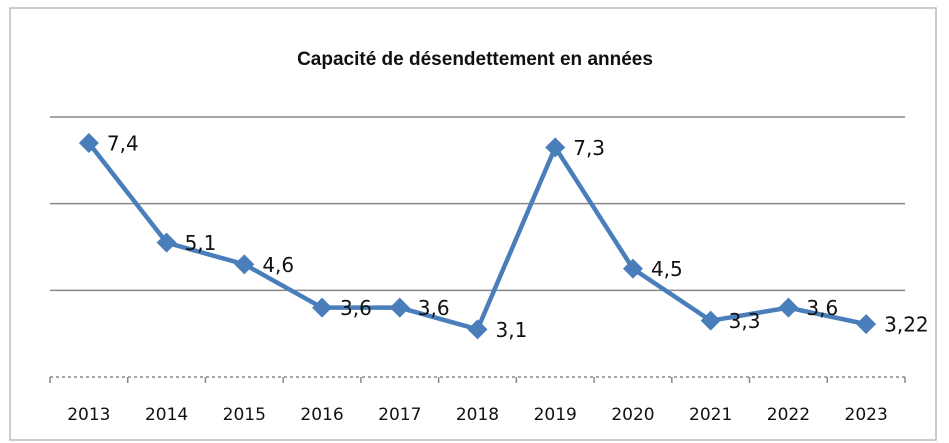 The image size is (949, 443). Describe the element at coordinates (123, 144) in the screenshot. I see `data-label: 7,4` at that location.